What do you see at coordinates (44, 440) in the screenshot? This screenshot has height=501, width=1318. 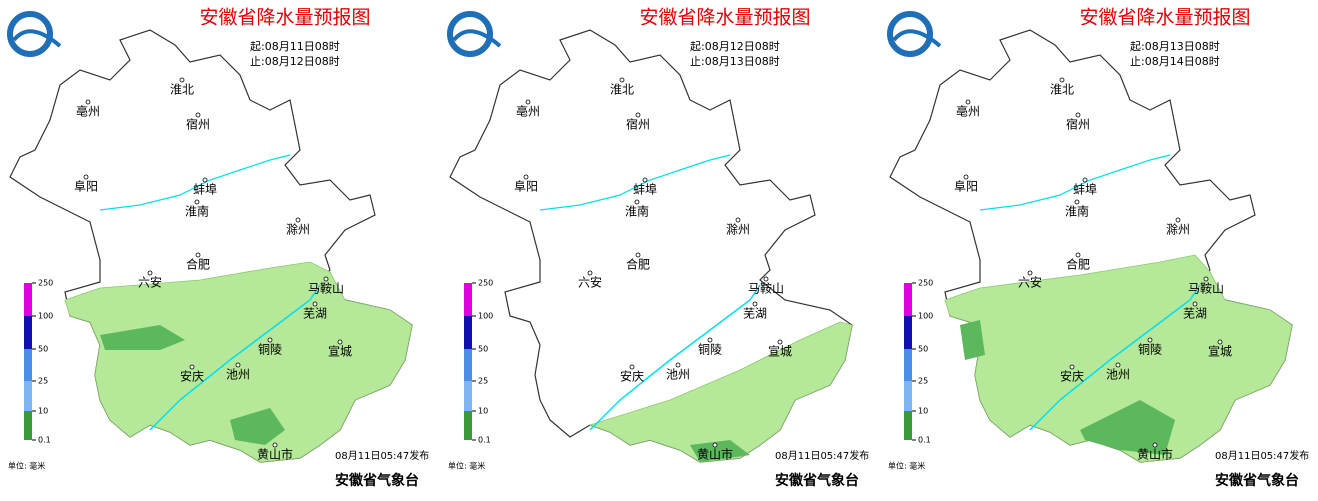 I see `legend-label: 0.1` at bounding box center [44, 440].